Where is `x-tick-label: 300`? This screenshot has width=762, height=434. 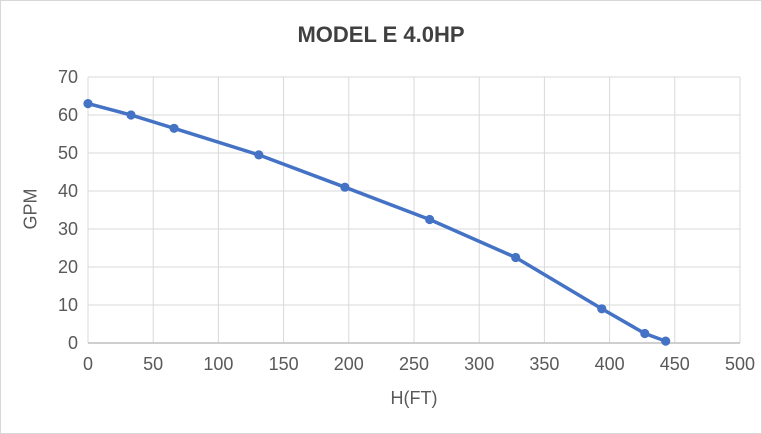 x-tick-label: 300 is located at coordinates (479, 364).